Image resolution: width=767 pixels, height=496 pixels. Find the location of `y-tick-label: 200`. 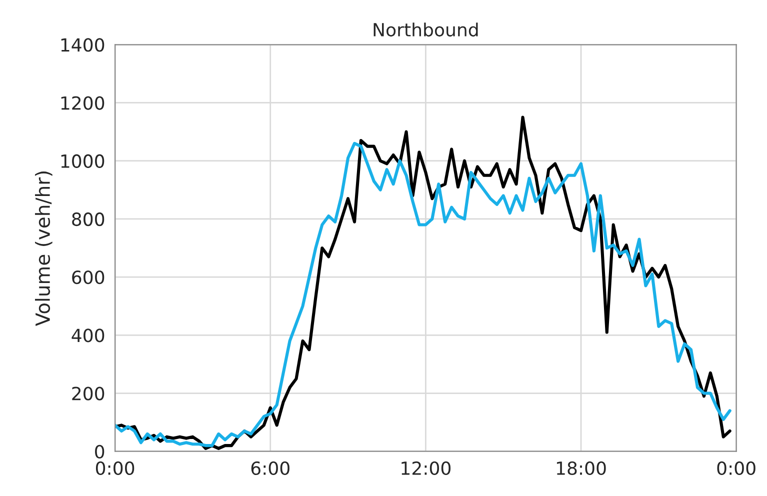

y-tick-label: 200 is located at coordinates (88, 393).